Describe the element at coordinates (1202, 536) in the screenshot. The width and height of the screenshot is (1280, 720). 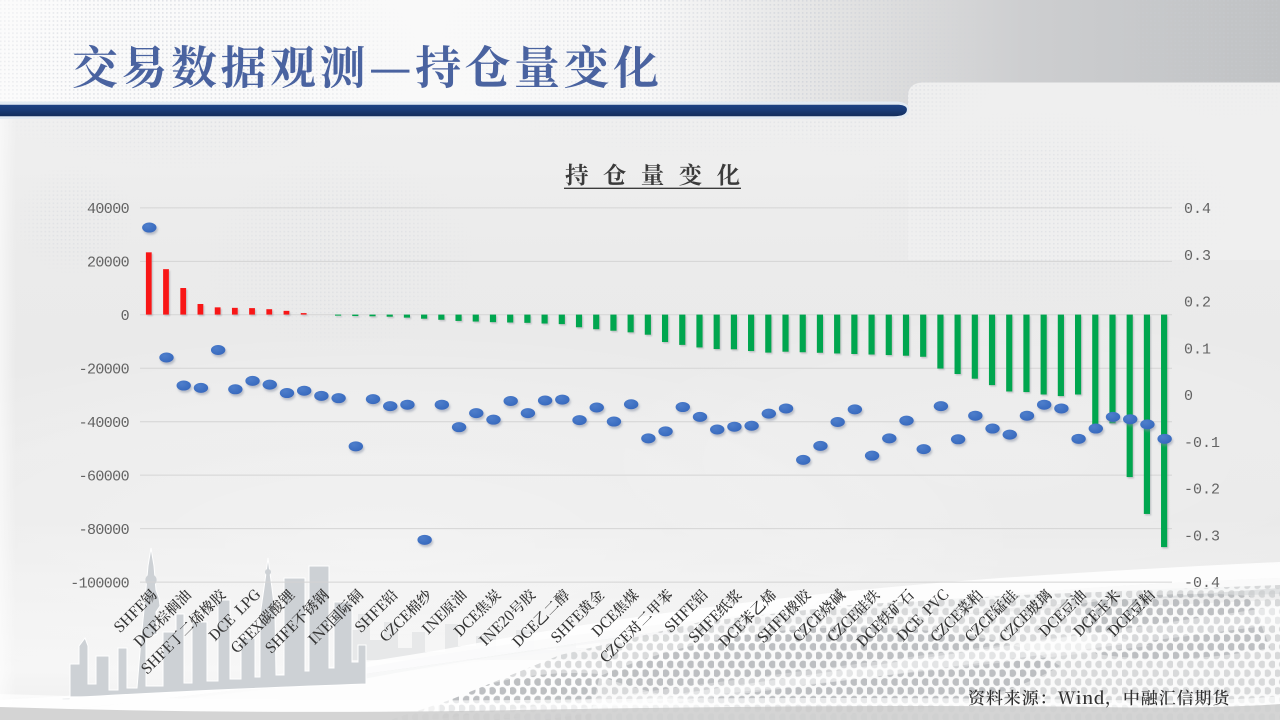
I see `svg-text: -0.3` at that location.